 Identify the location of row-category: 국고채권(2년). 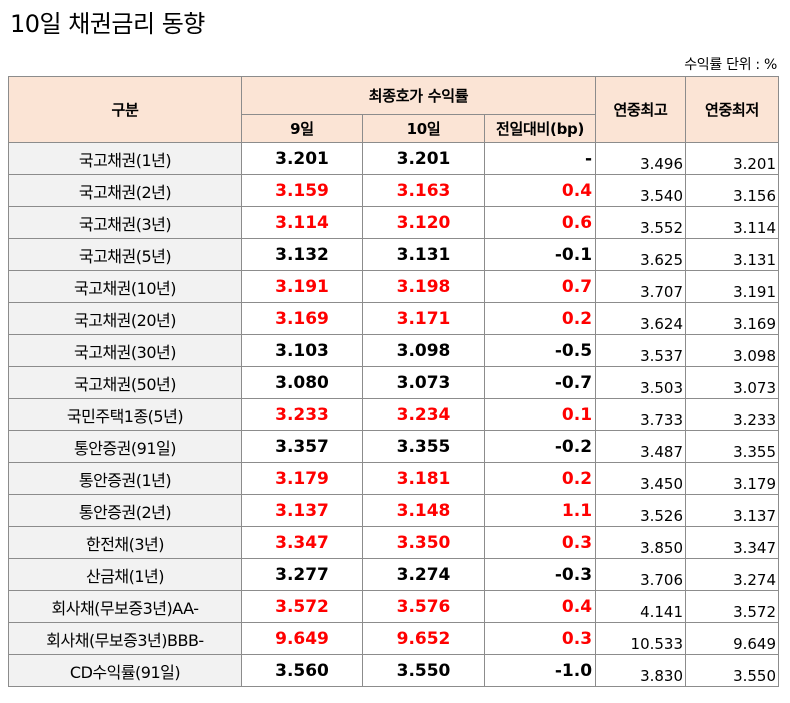
(125, 190).